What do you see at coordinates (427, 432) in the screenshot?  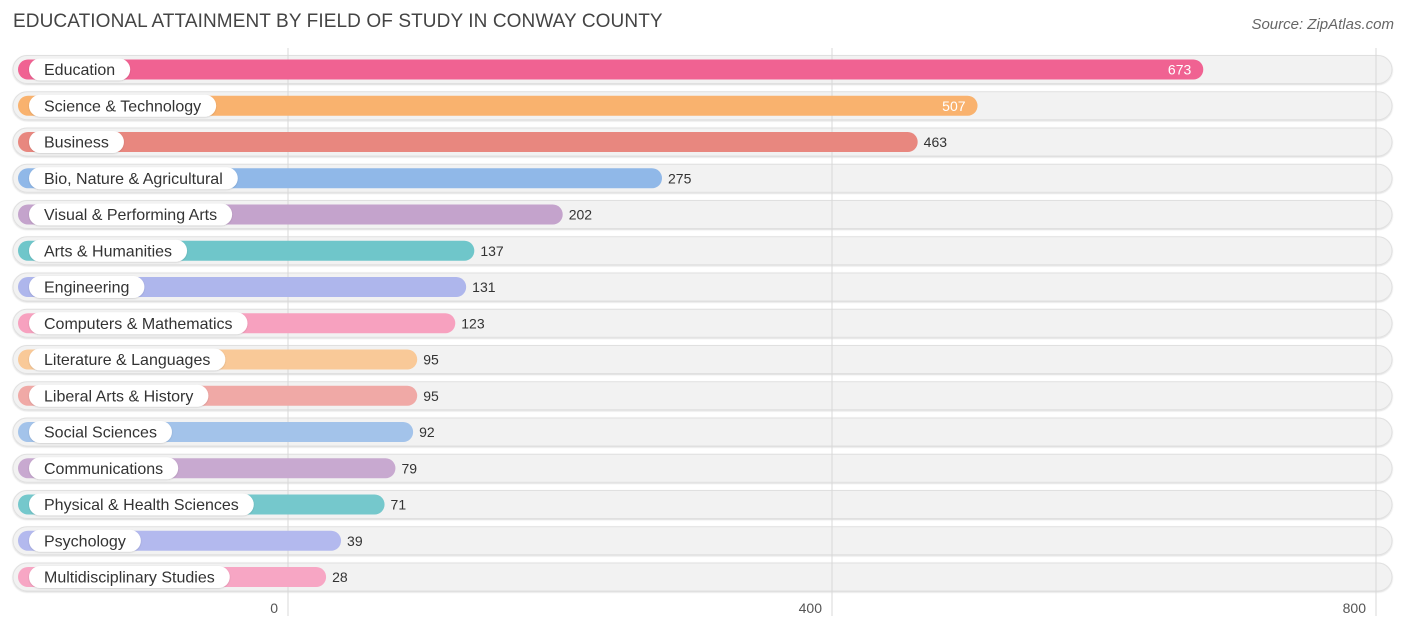 I see `value-label: 92` at bounding box center [427, 432].